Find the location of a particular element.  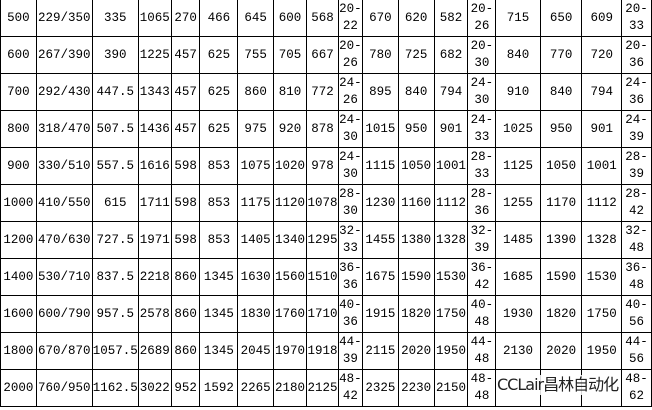

table-cell: 557.5 is located at coordinates (115, 166).